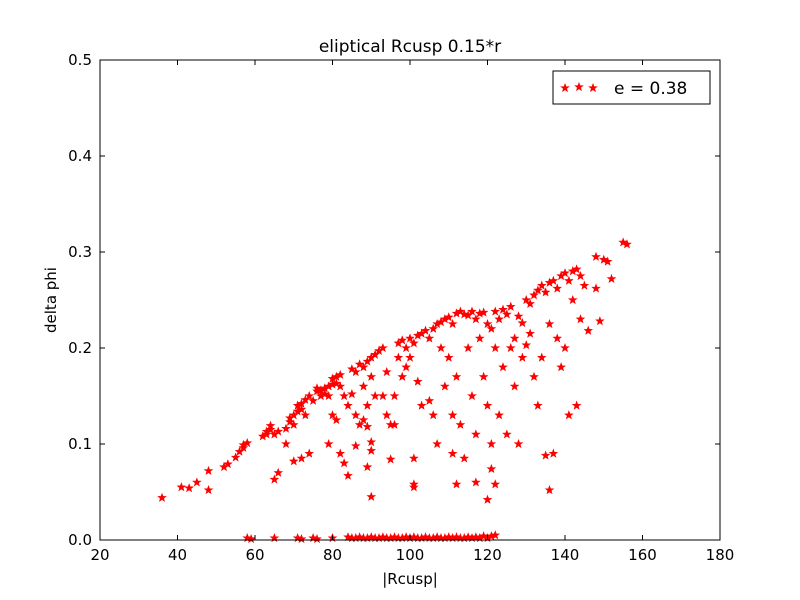  I want to click on y-tick-label: 0.5, so click(80, 60).